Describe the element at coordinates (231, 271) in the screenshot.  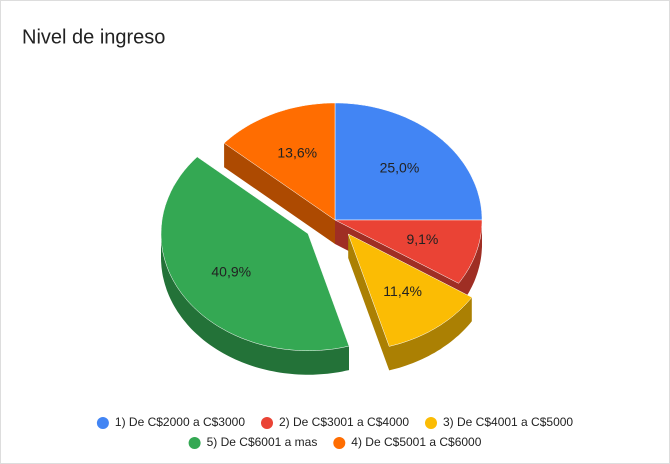
I see `data-label: 40,9%` at that location.